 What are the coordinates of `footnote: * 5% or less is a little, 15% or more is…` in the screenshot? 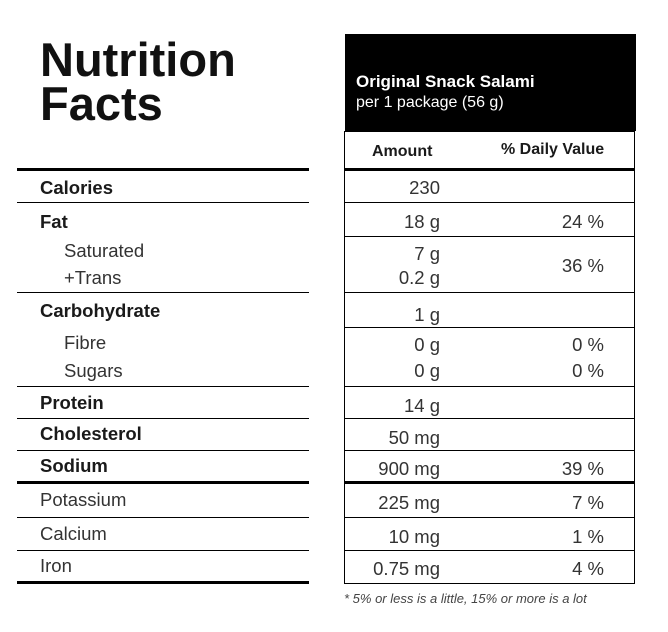 It's located at (465, 598).